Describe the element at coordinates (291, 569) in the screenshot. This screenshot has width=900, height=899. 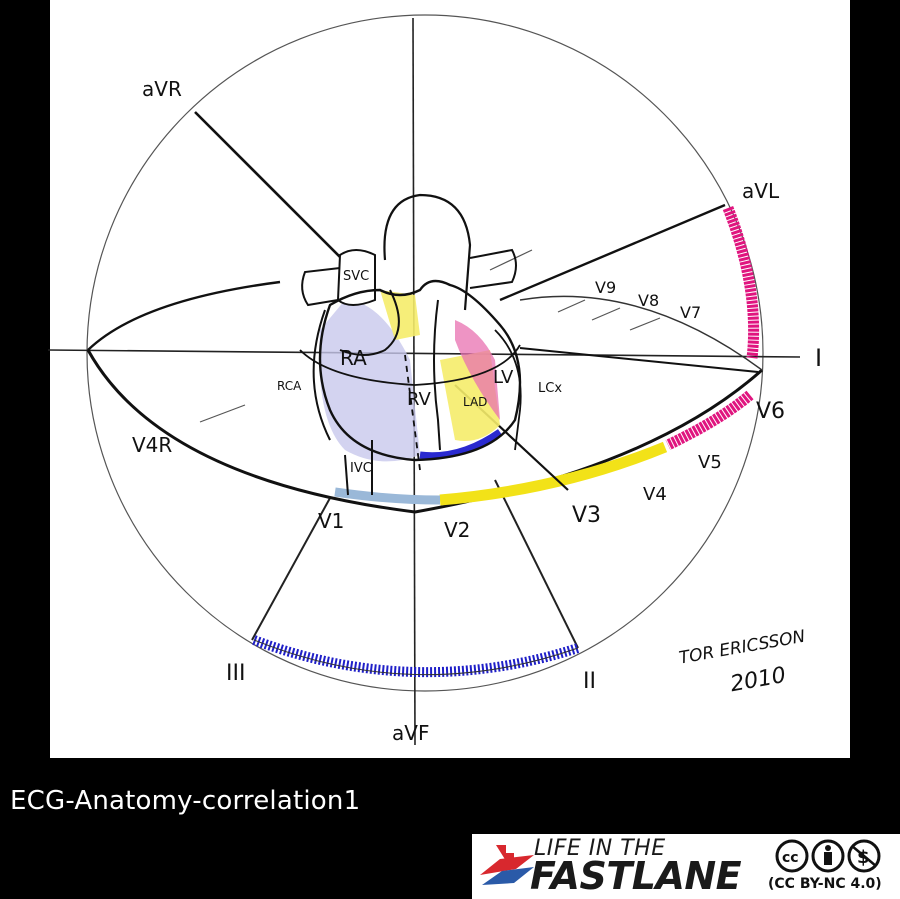
I see `axis-lead-iii` at that location.